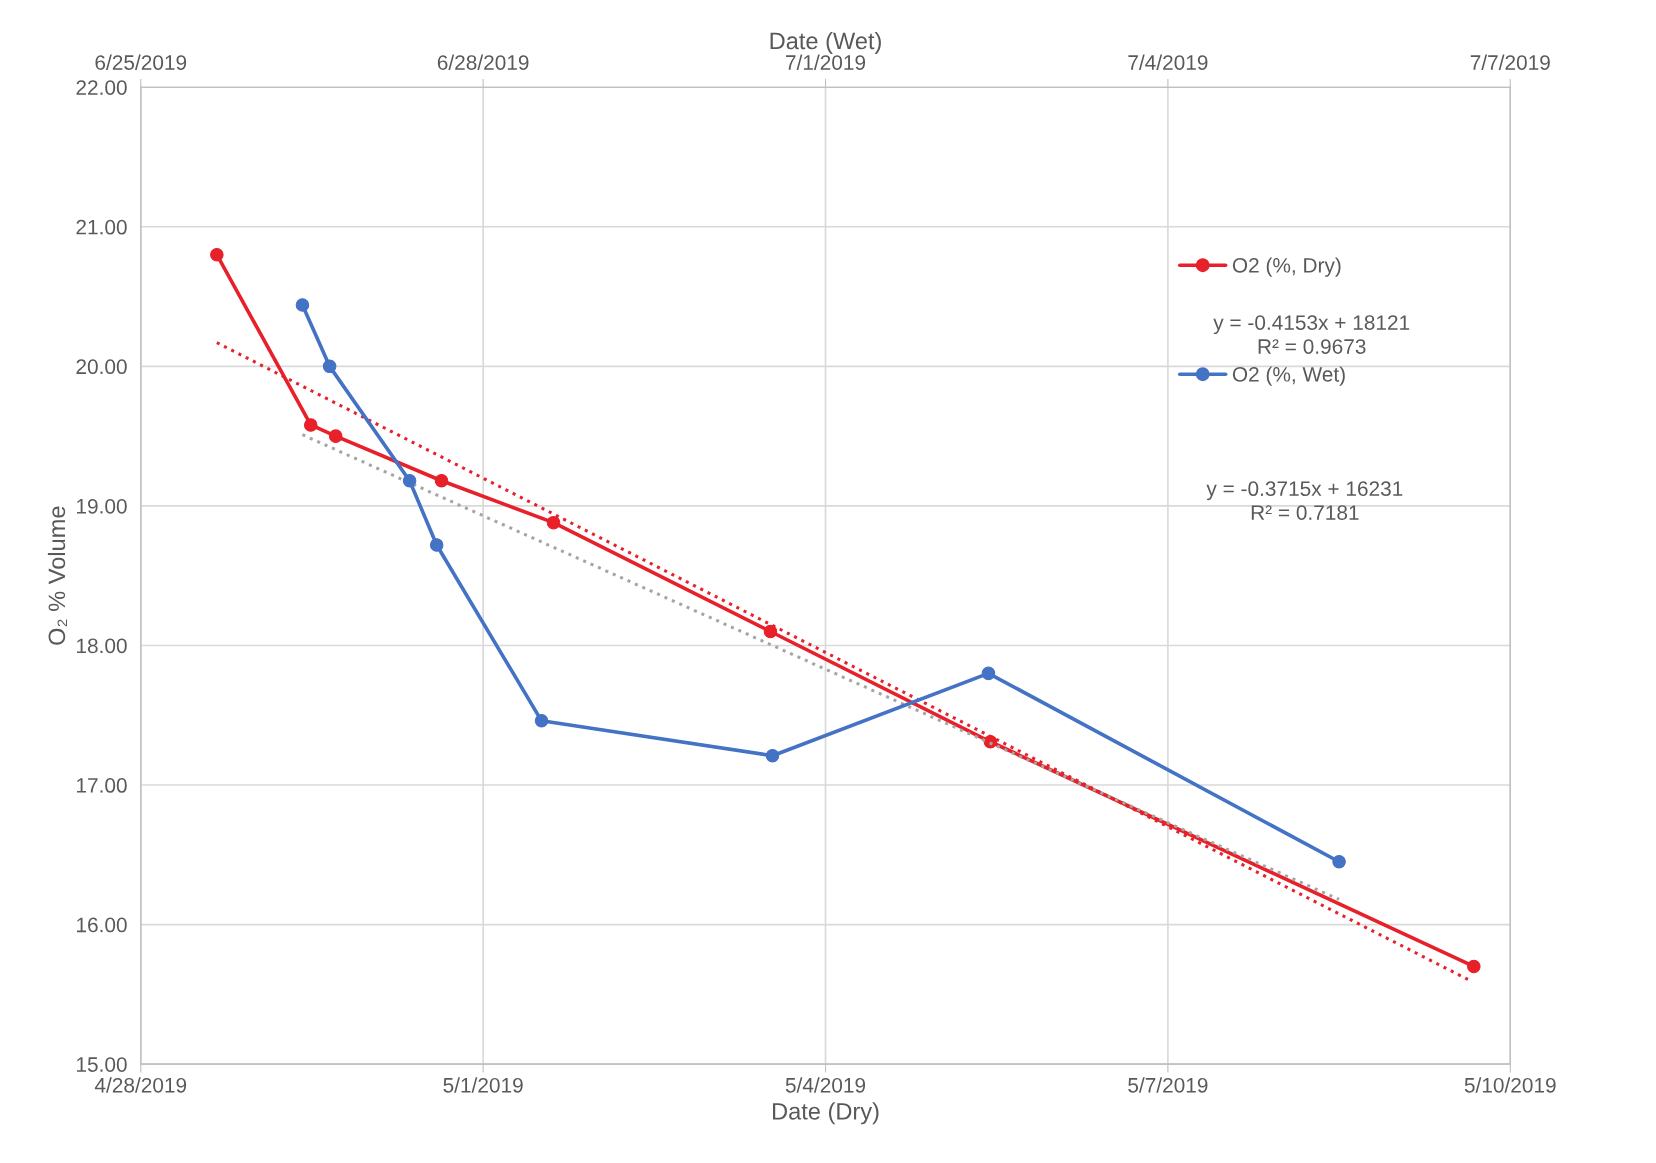  I want to click on x2-tick-label: 7/7/2019, so click(1510, 62).